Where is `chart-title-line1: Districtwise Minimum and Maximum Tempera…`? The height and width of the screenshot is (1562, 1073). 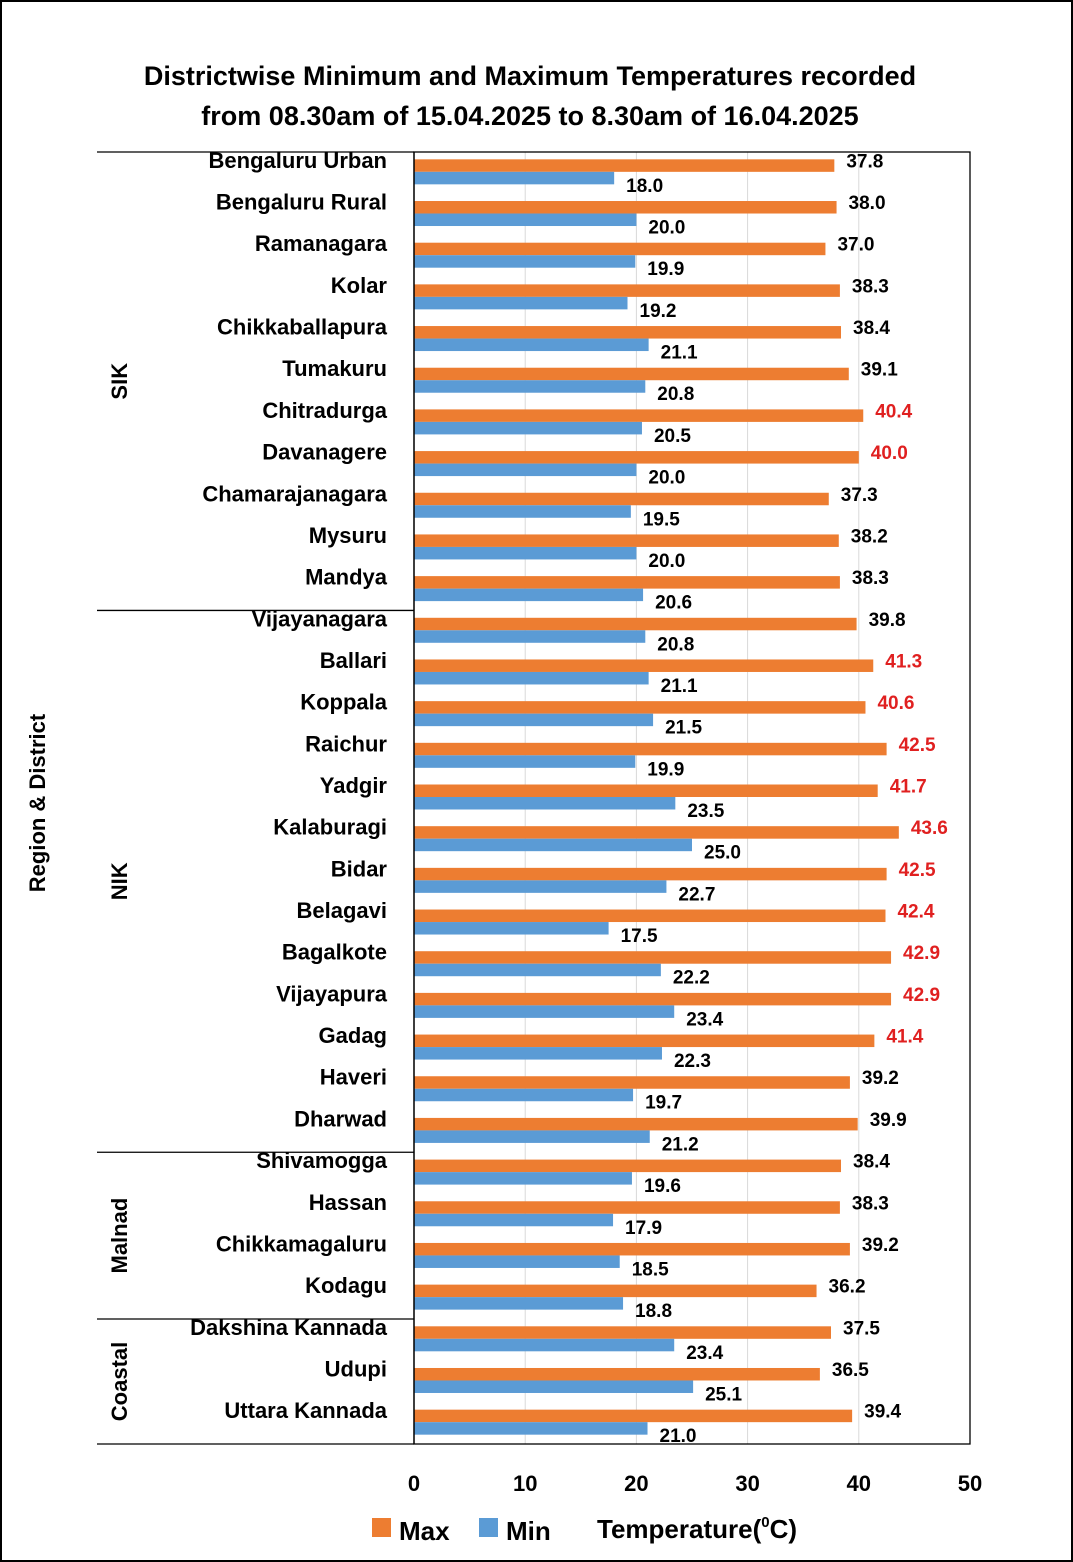
chart-title-line1: Districtwise Minimum and Maximum Tempera… is located at coordinates (530, 76).